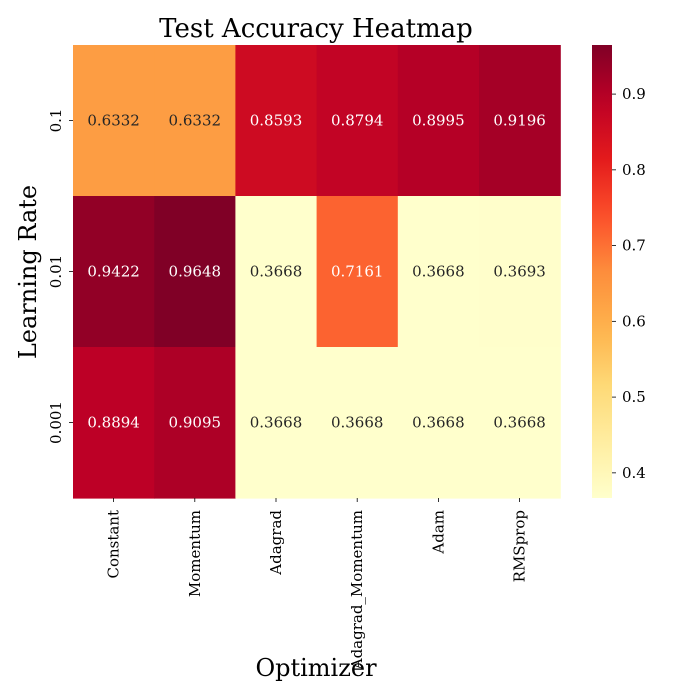 The image size is (700, 700). I want to click on cell-value-label: 0.8995, so click(438, 121).